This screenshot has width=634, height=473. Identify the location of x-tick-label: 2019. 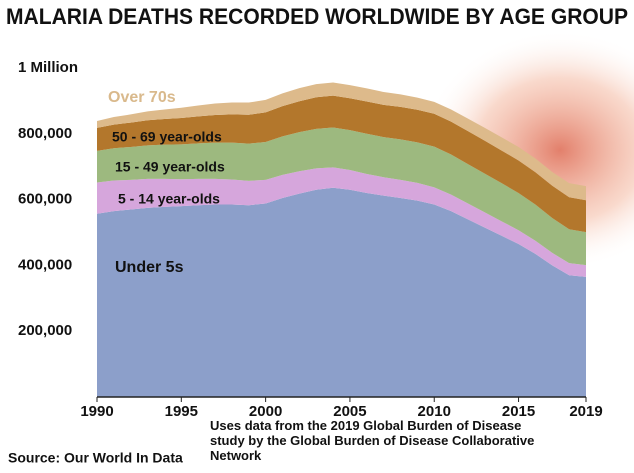
(585, 411).